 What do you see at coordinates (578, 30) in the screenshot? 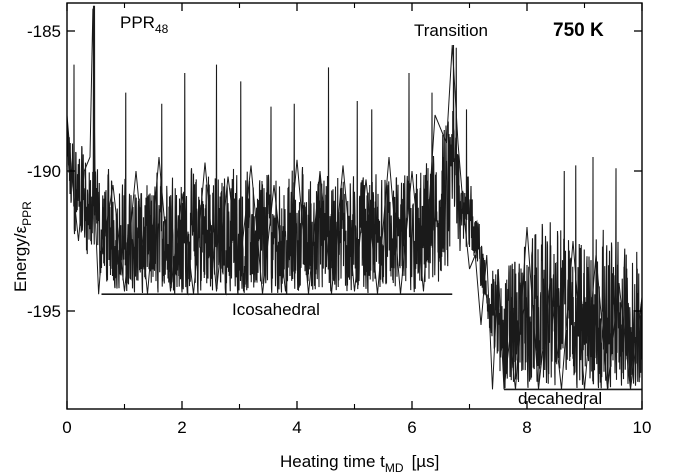
I see `temperature-label: 750 K` at bounding box center [578, 30].